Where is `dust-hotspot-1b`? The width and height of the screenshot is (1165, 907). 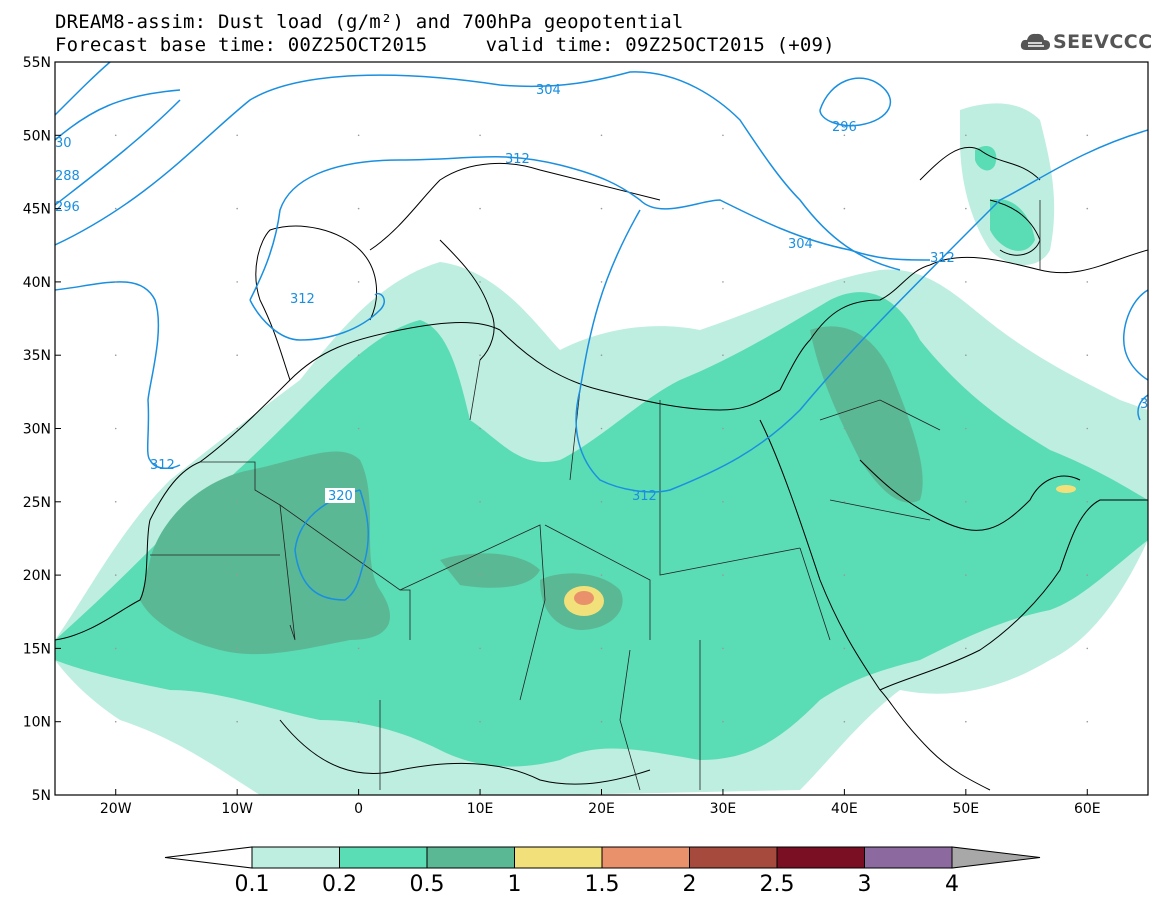 dust-hotspot-1b is located at coordinates (1066, 489).